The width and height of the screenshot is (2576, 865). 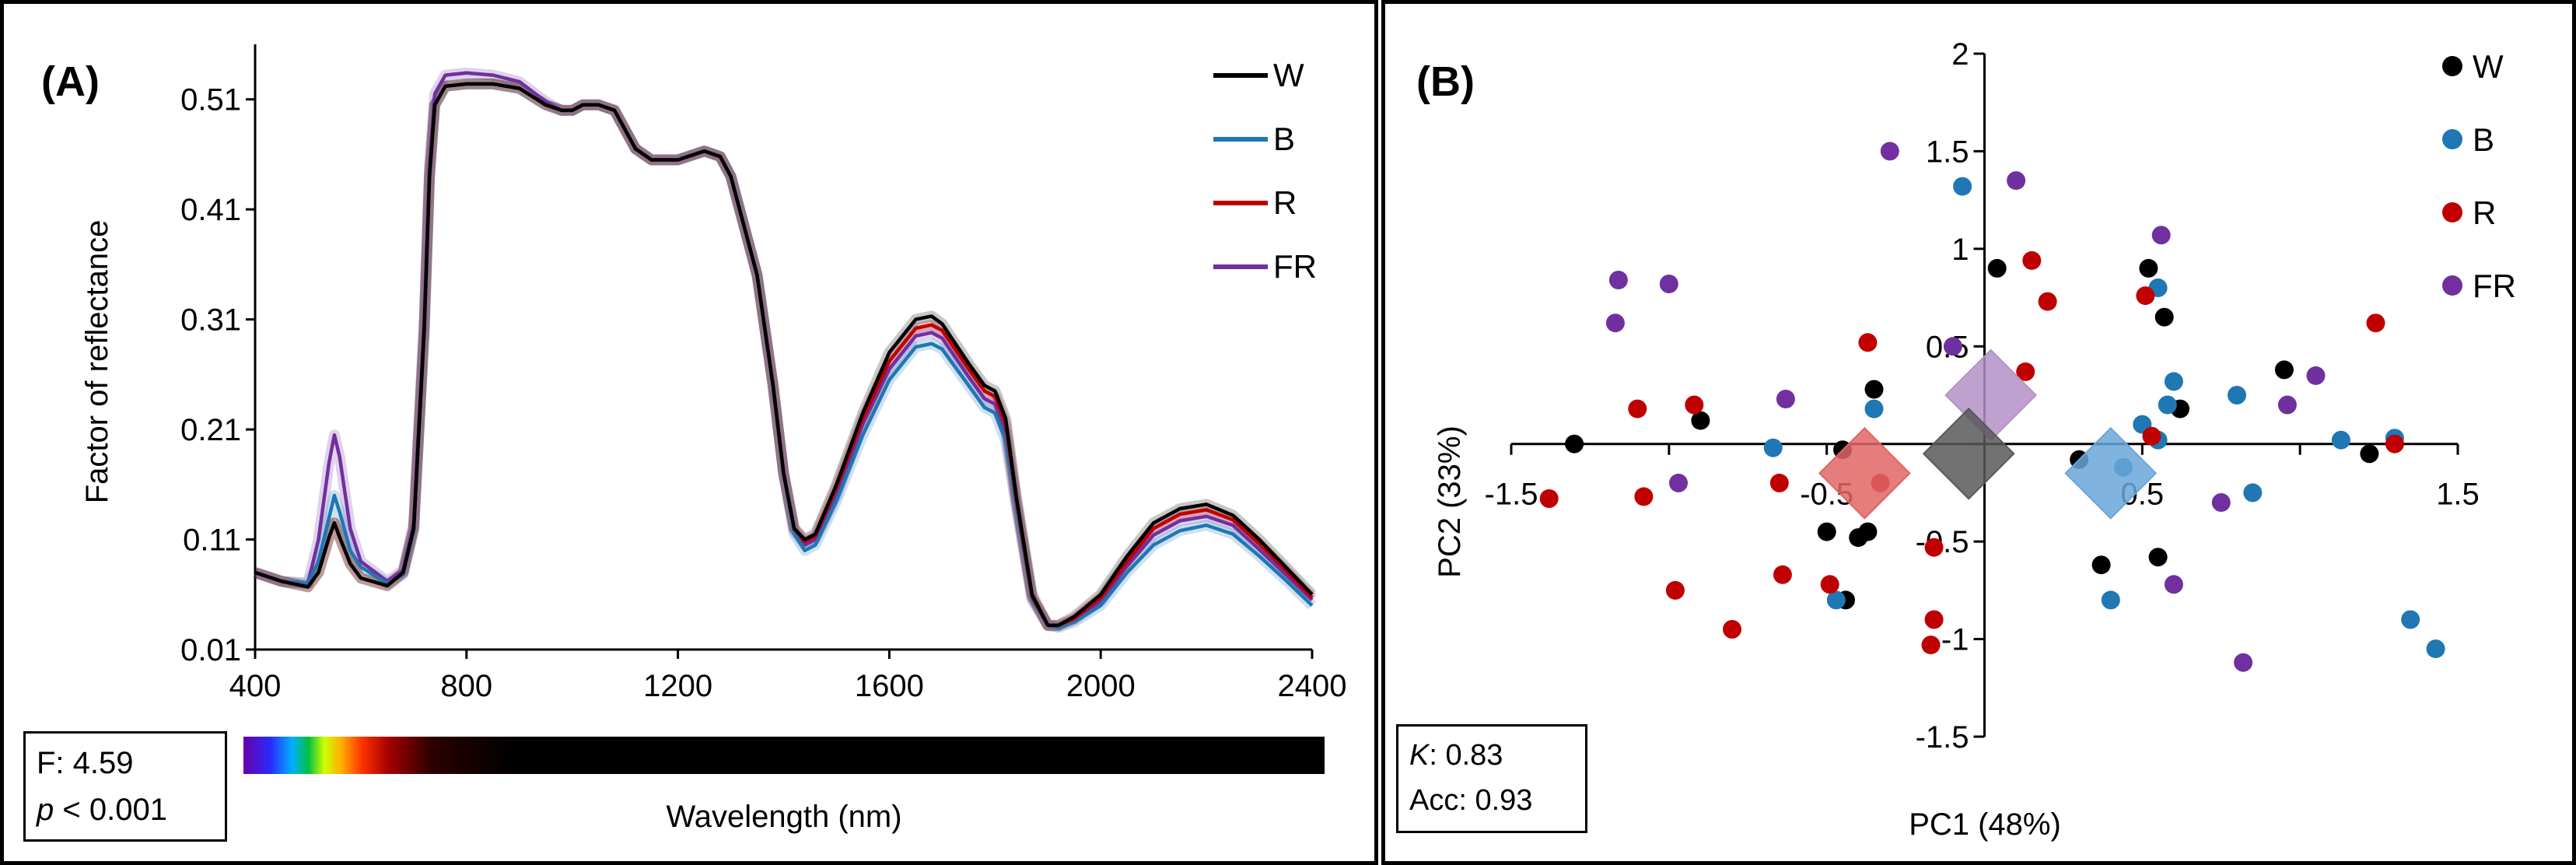 What do you see at coordinates (211, 210) in the screenshot?
I see `y-tick-label: 0.41` at bounding box center [211, 210].